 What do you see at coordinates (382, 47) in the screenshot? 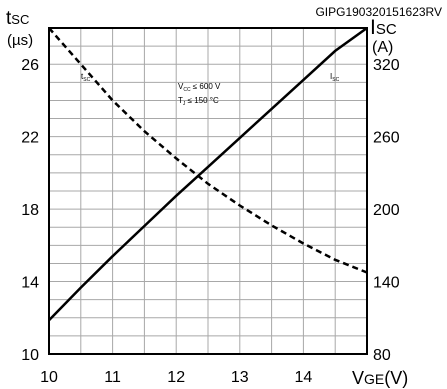
I see `right-axis-unit: (A)` at bounding box center [382, 47].